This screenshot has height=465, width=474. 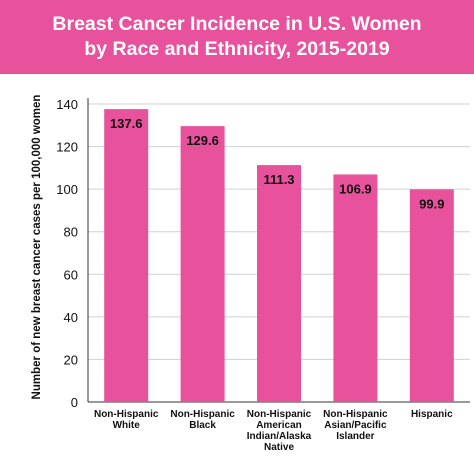 I want to click on x-tick-label-3-line-1: Asian/Pacific, so click(x=355, y=425).